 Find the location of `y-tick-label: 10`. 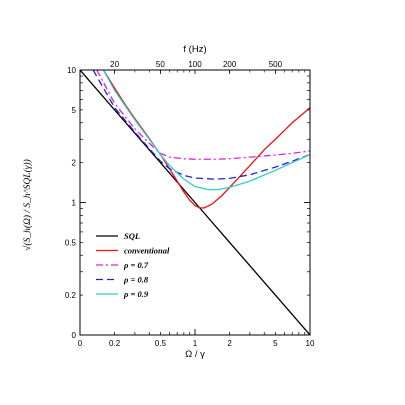

y-tick-label: 10 is located at coordinates (71, 70).